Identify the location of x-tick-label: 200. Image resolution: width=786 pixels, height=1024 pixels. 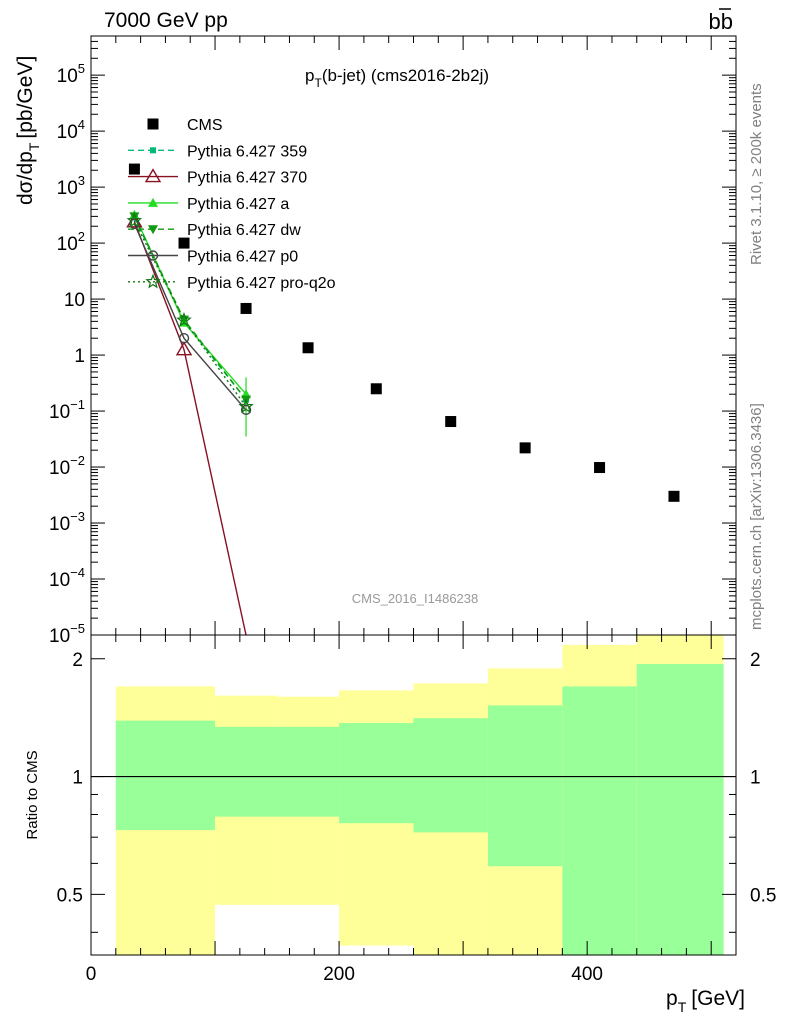
(339, 974).